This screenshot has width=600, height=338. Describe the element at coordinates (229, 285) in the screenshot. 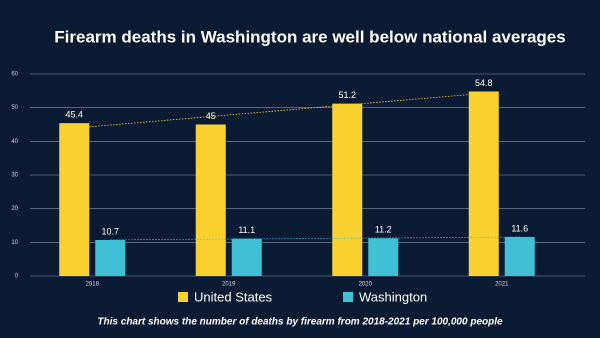

I see `x-tick-label: 2019` at that location.